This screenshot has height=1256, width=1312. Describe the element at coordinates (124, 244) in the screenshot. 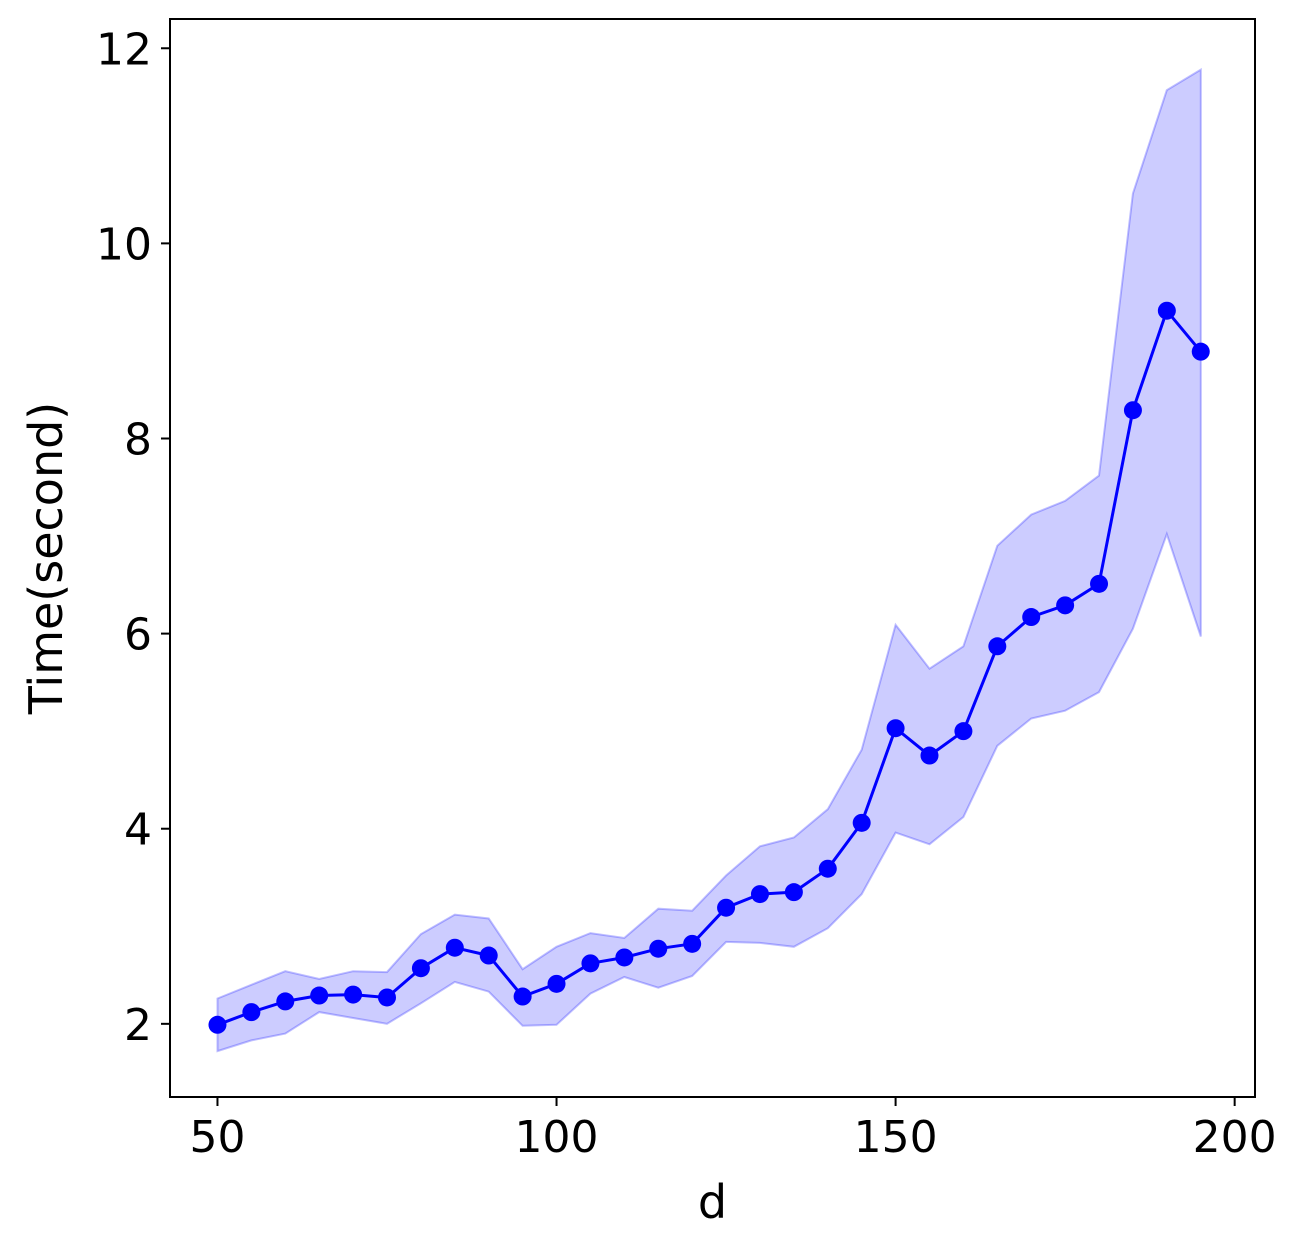

I see `y-tick-label: 10` at that location.